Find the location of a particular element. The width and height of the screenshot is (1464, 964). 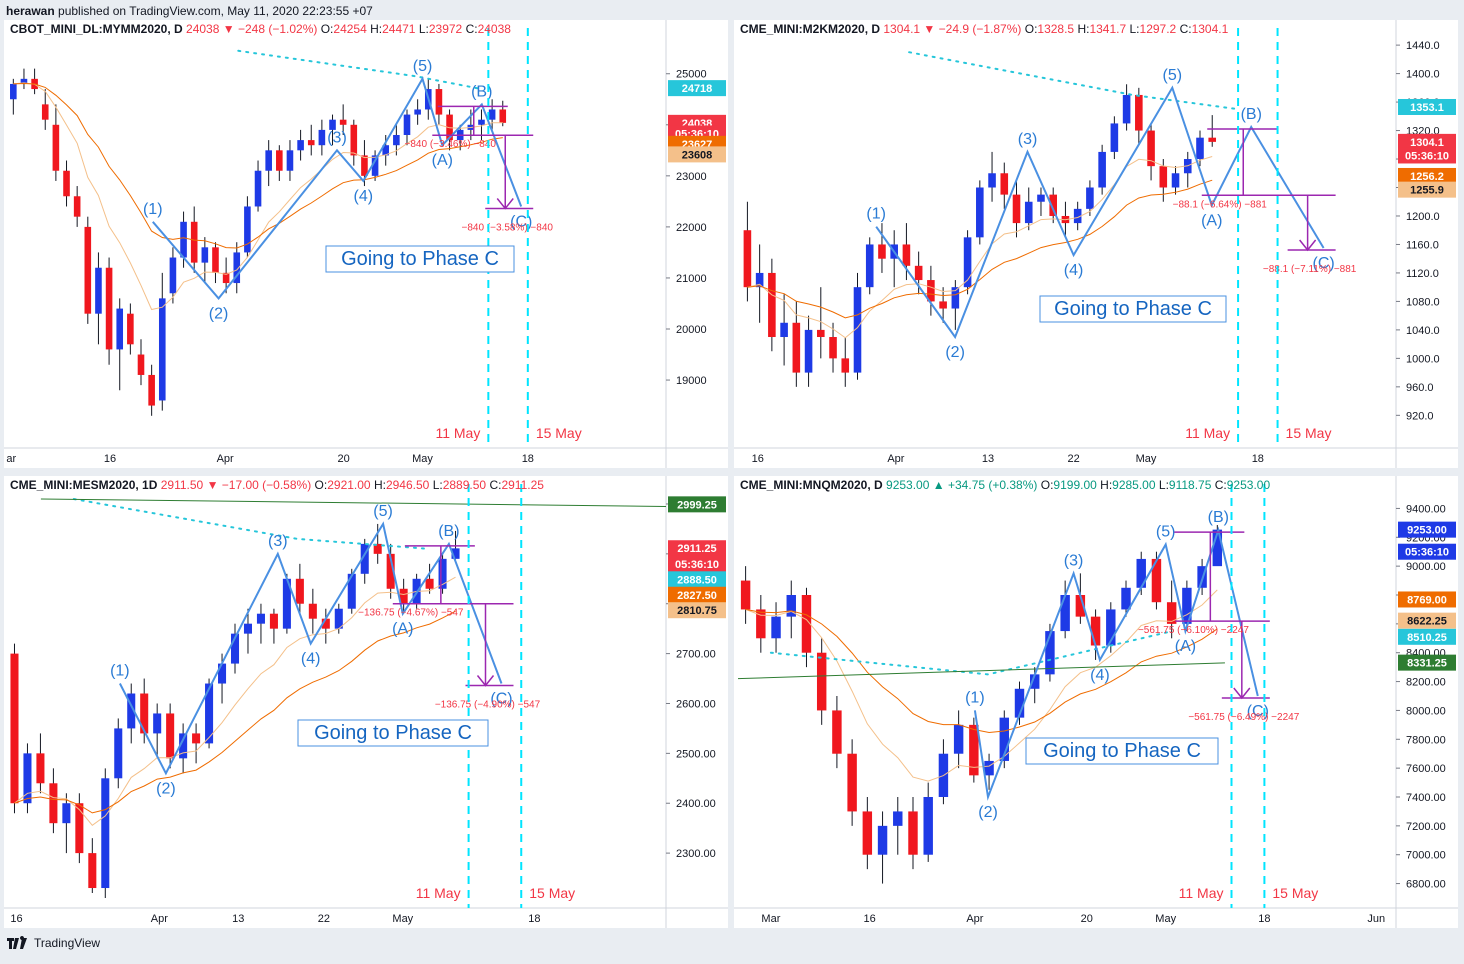

y-tick-label: 2600.00 is located at coordinates (696, 704).